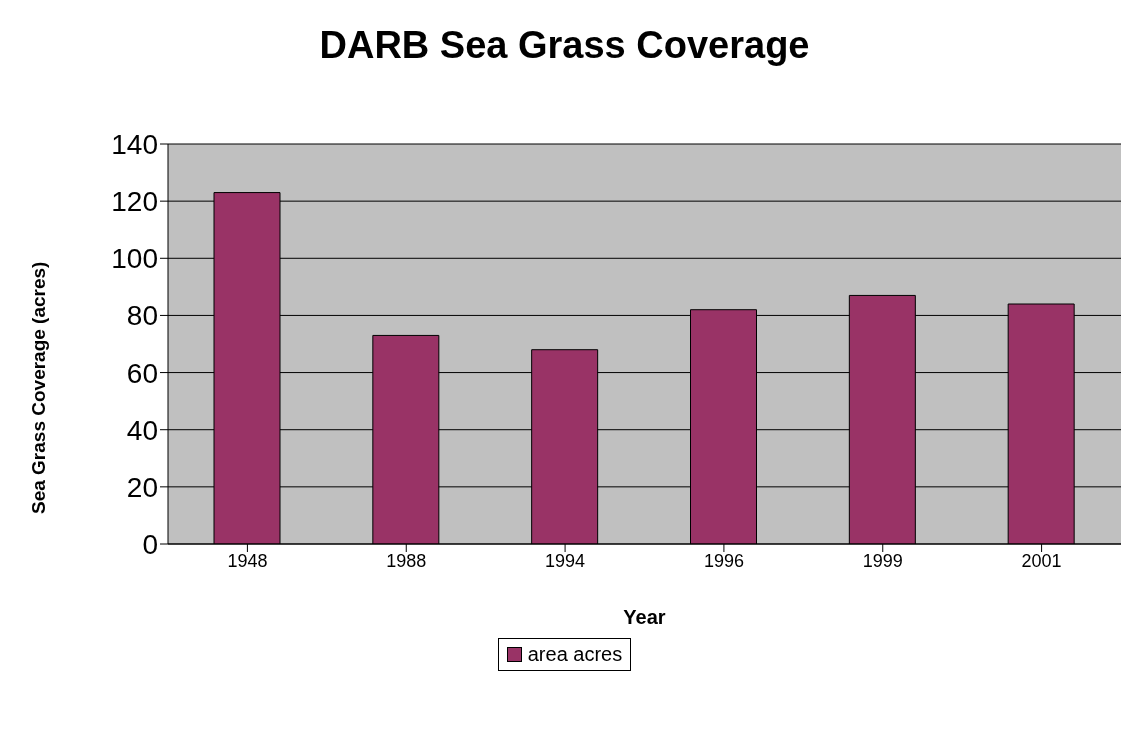 The width and height of the screenshot is (1129, 738). I want to click on x-tick-label: 1948, so click(247, 560).